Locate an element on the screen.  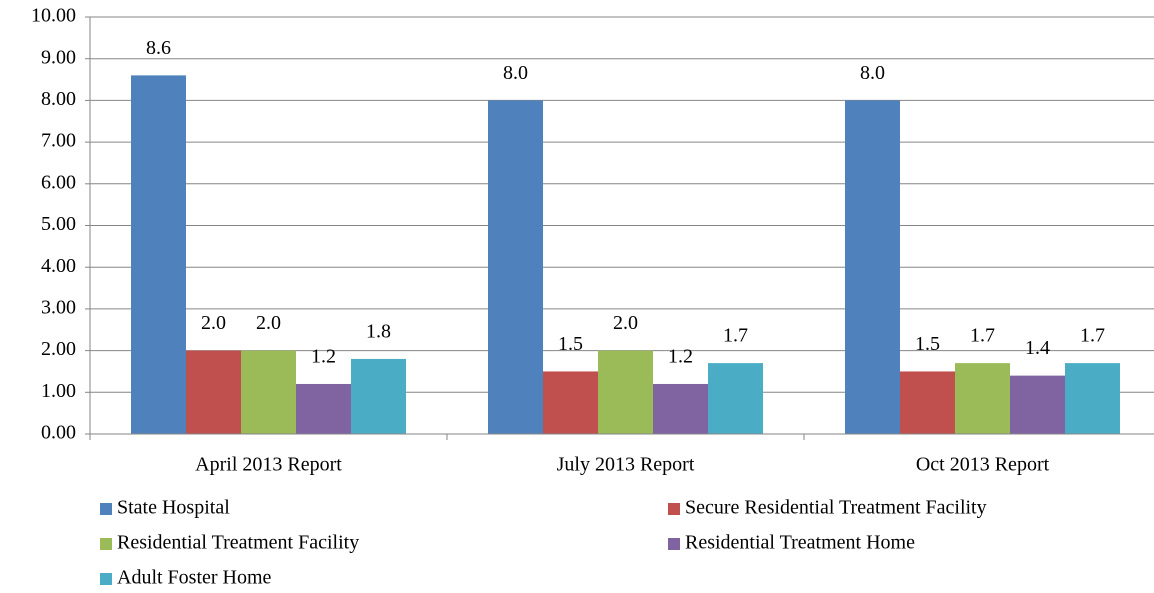
value-label: 1.4 is located at coordinates (1037, 348).